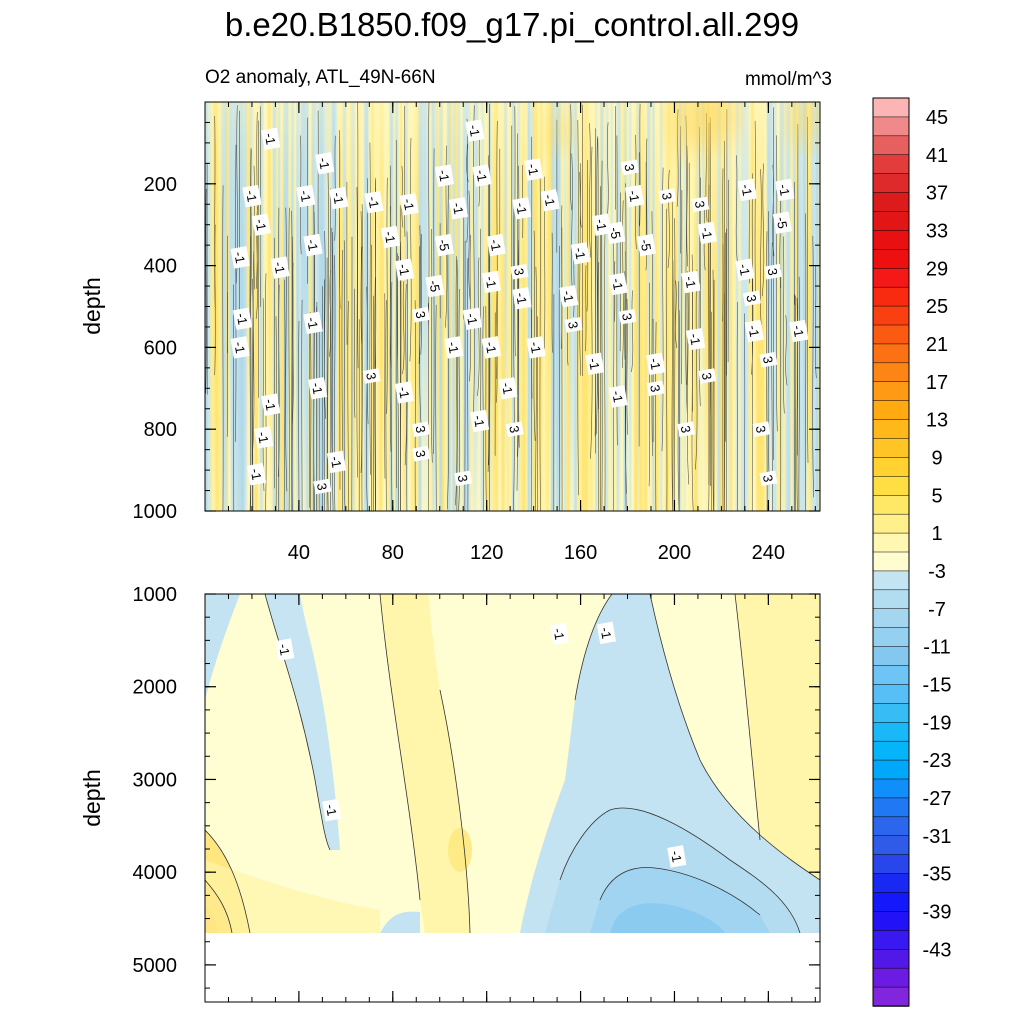 The image size is (1024, 1024). What do you see at coordinates (155, 780) in the screenshot?
I see `y-tick-label: 3000` at bounding box center [155, 780].